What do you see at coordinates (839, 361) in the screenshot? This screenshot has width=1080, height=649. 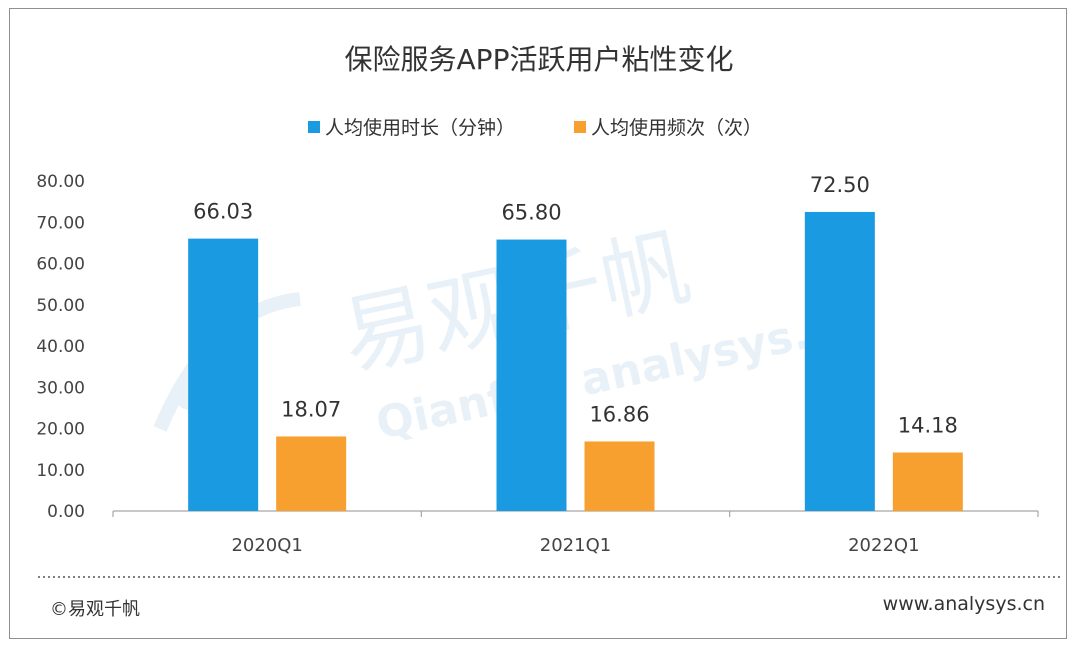 I see `bar-1-2022Q1` at bounding box center [839, 361].